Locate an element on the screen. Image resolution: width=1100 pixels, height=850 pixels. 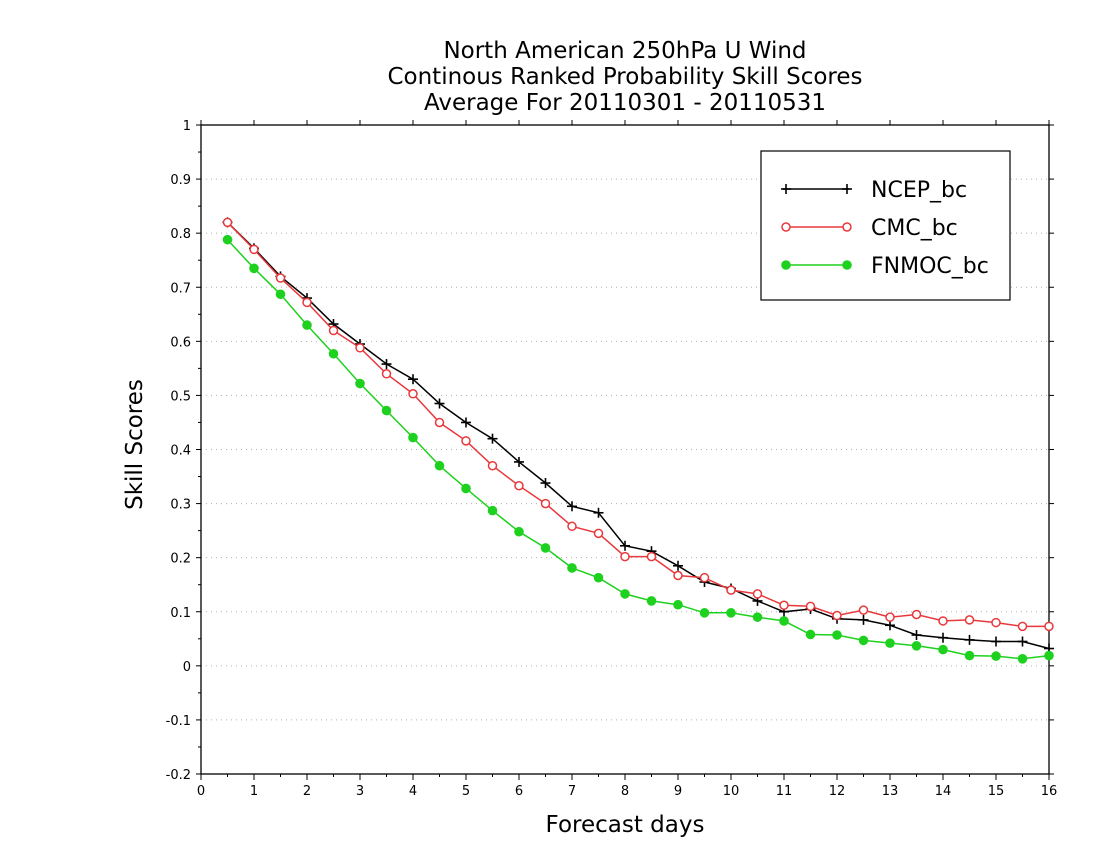
legend-item: NCEP_bc is located at coordinates (874, 190).